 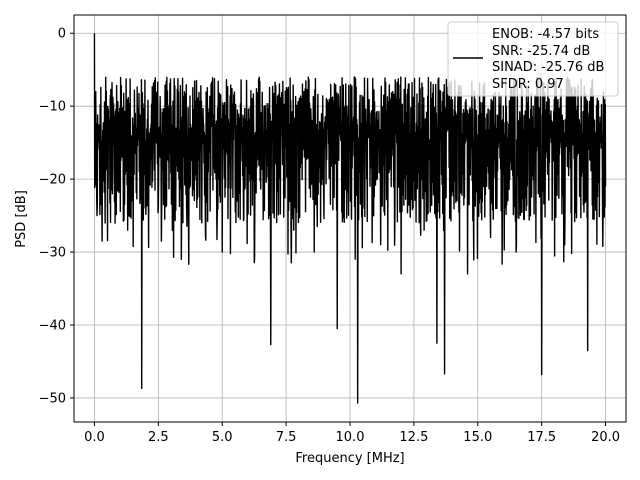 What do you see at coordinates (548, 67) in the screenshot?
I see `legend-sinad: SINAD: -25.76 dB` at bounding box center [548, 67].